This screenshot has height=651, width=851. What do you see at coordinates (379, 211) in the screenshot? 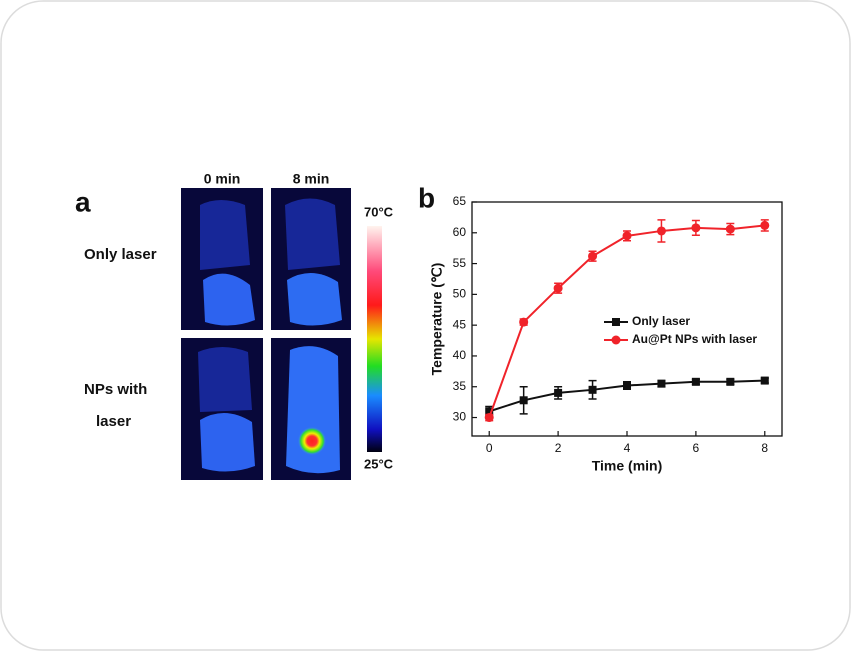
I see `colorbar-label: 70°C` at bounding box center [379, 211].